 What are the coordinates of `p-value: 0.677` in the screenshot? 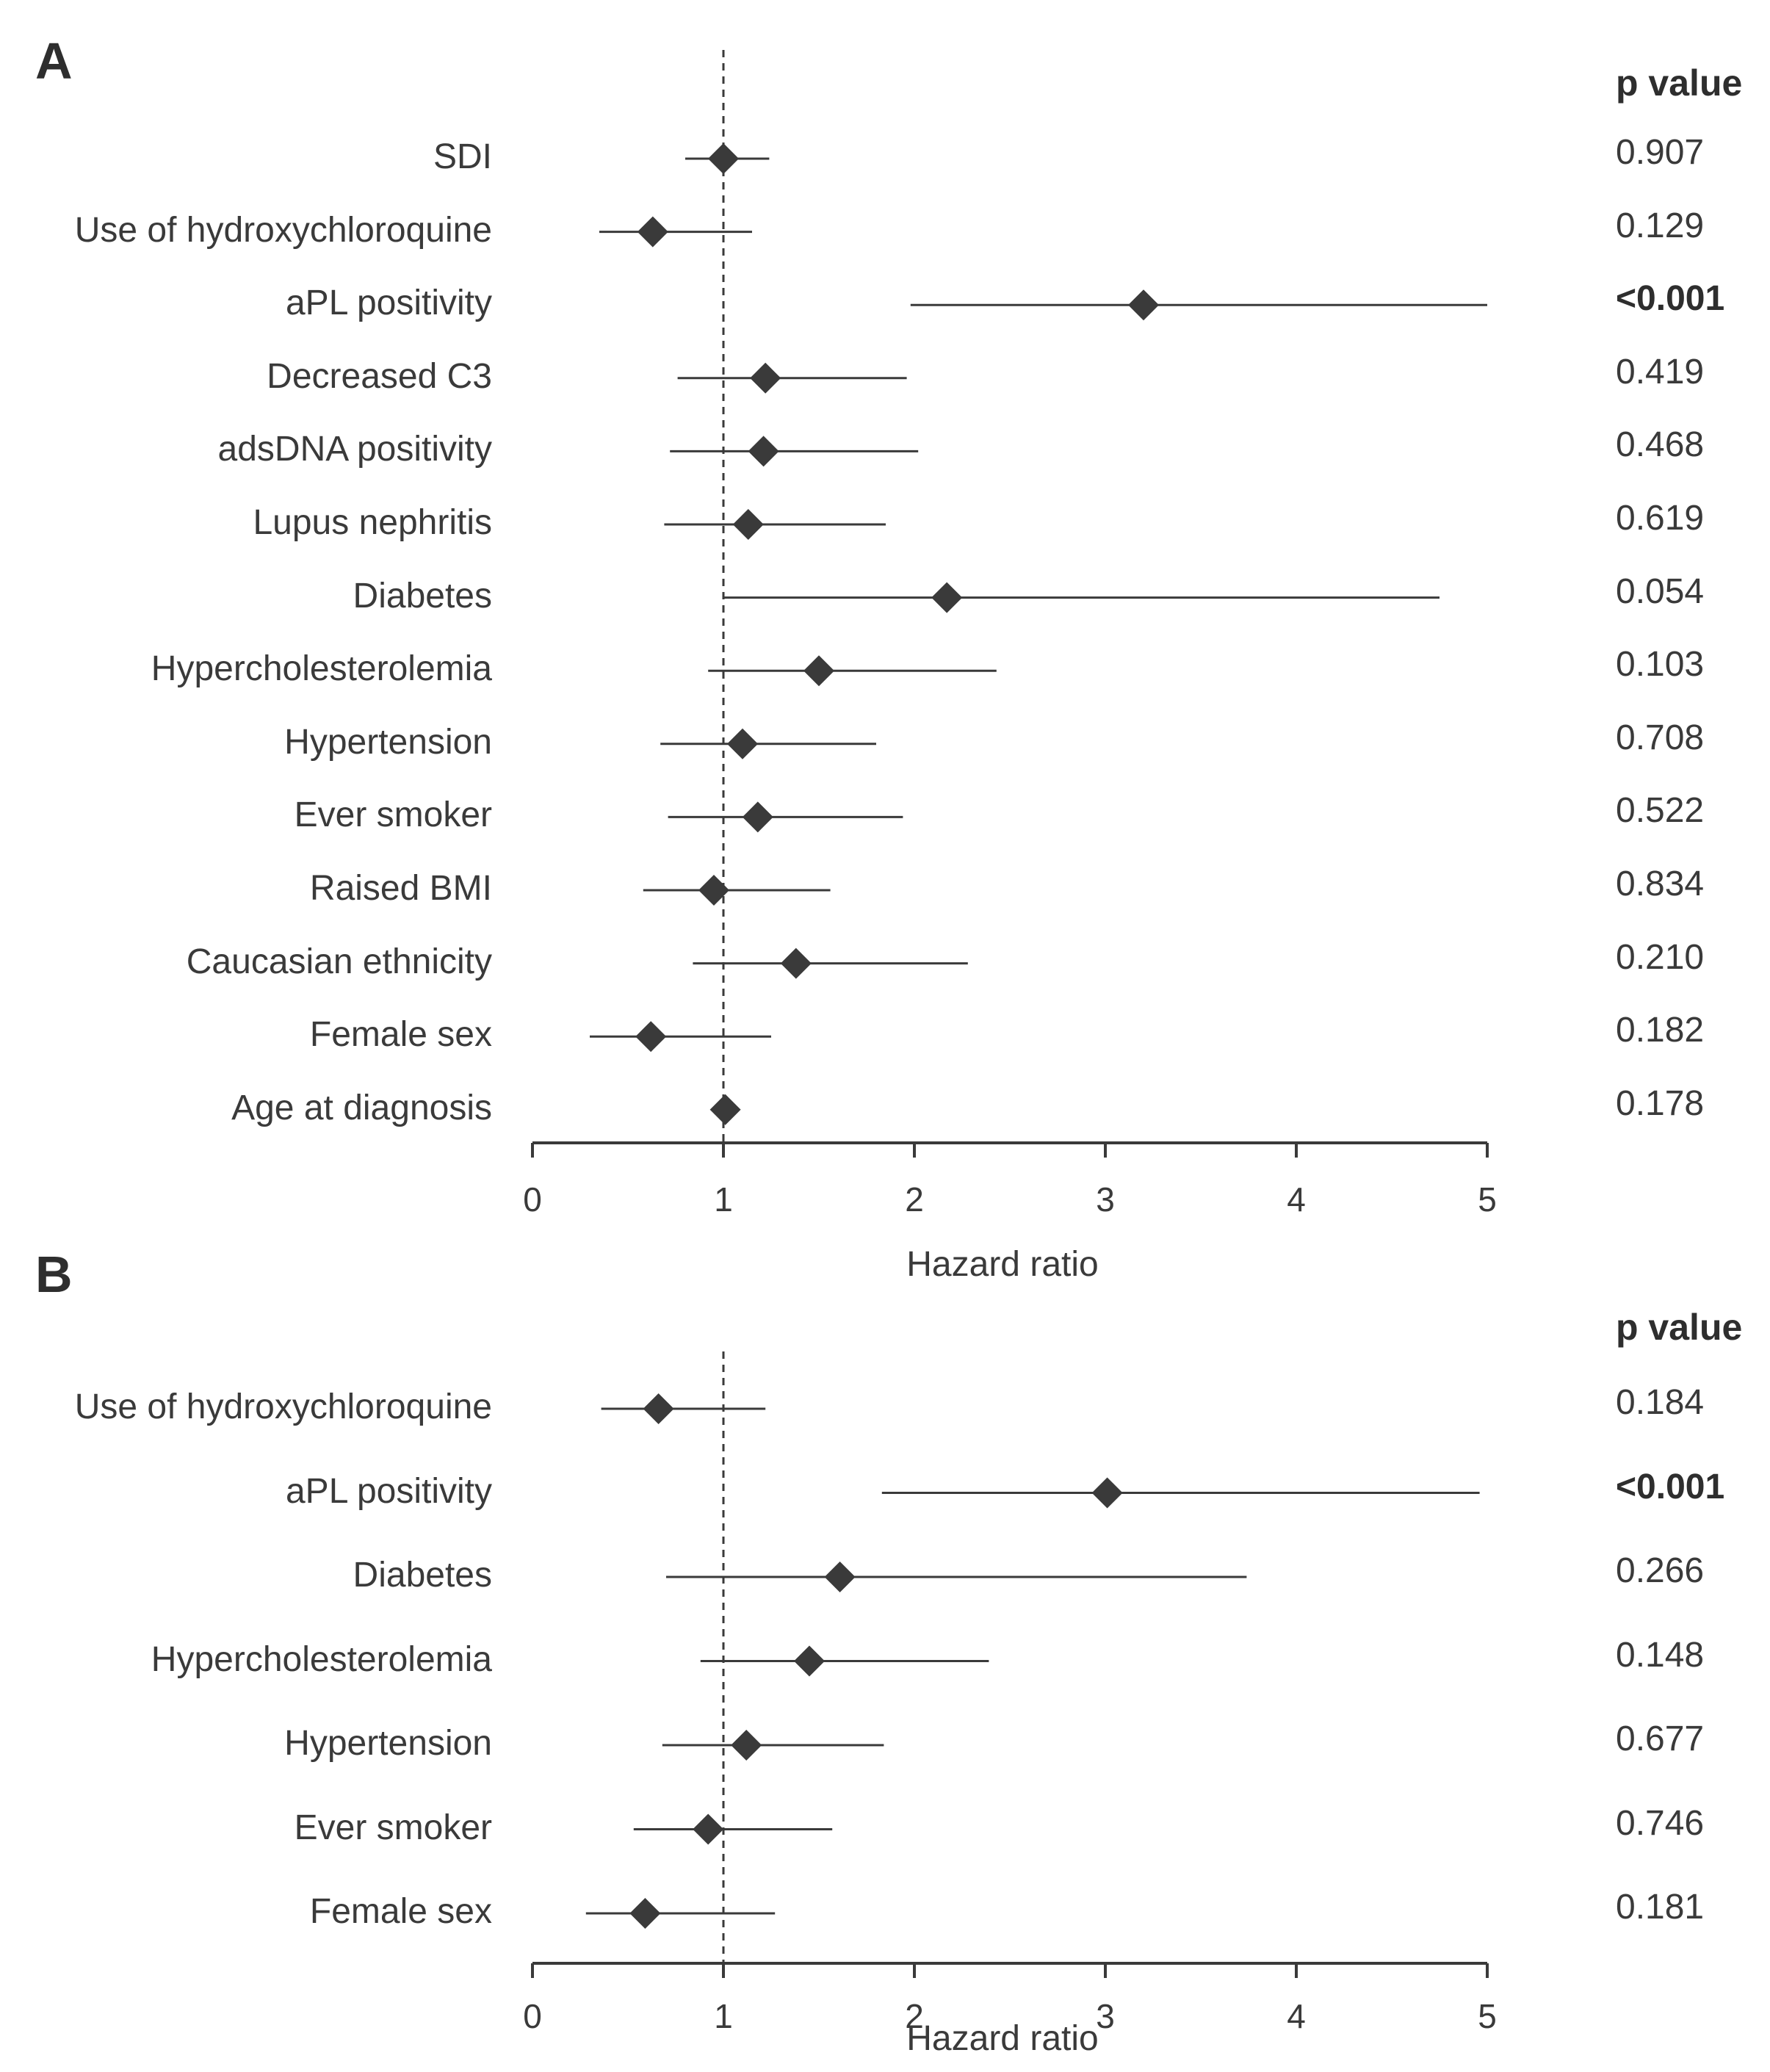 It's located at (1661, 1738).